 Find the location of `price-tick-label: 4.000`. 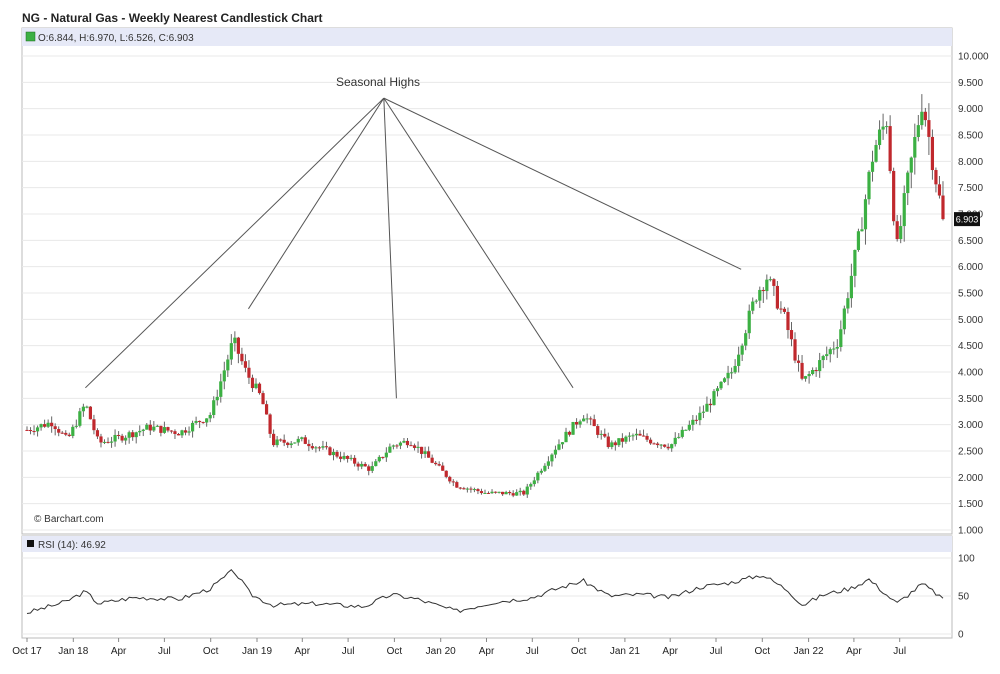

price-tick-label: 4.000 is located at coordinates (970, 373).